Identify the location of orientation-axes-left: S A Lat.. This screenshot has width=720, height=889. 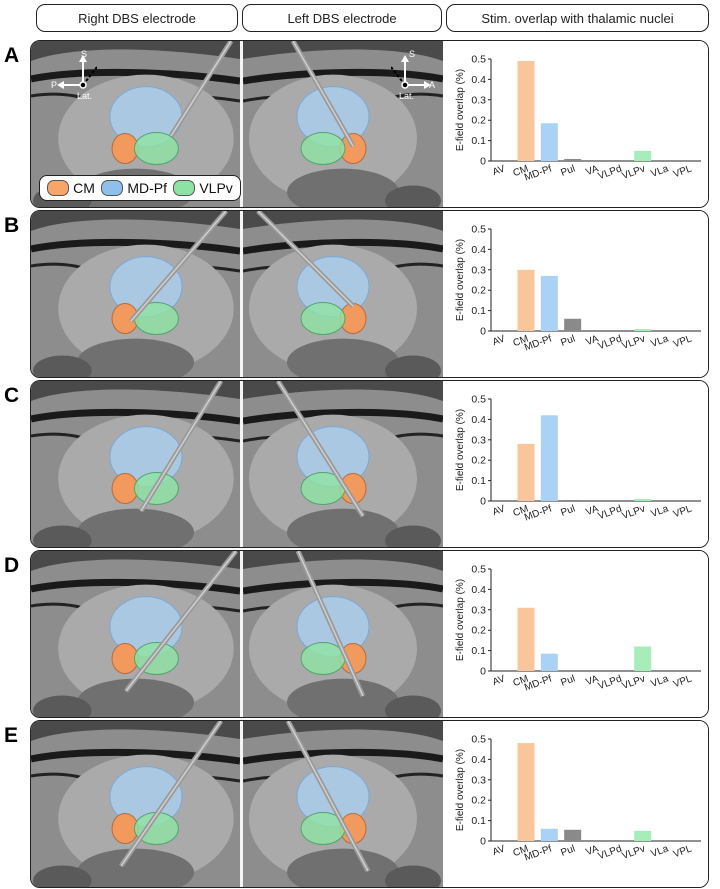
(413, 75).